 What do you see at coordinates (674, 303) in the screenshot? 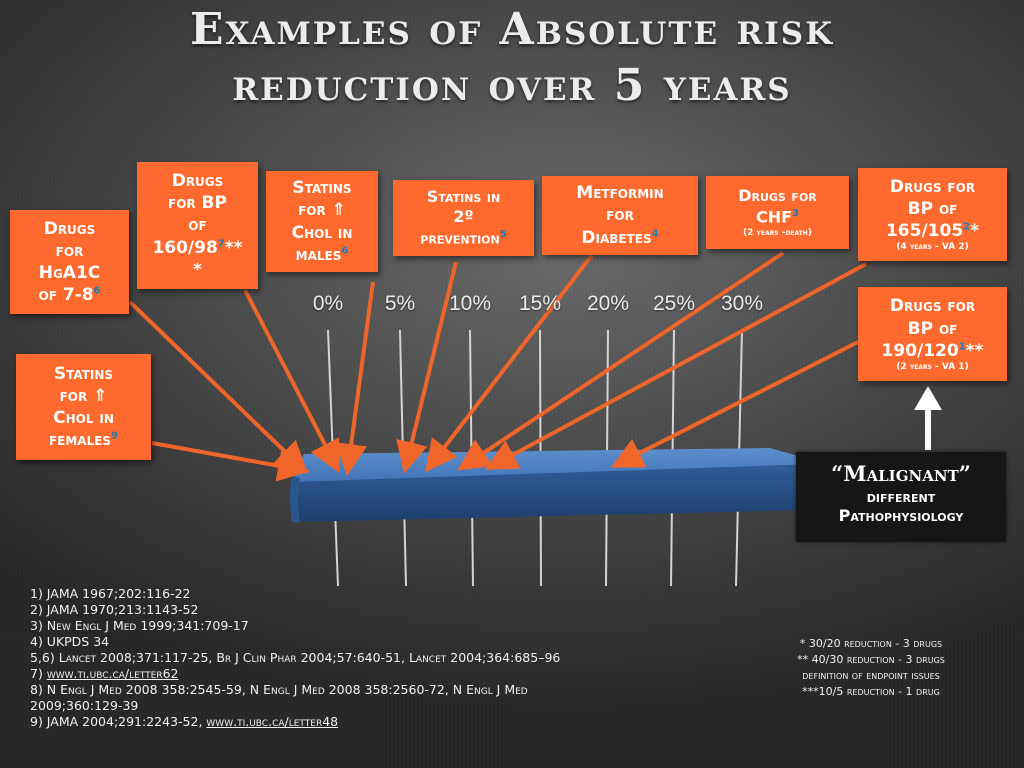
I see `x-tick-label-5: 25%` at bounding box center [674, 303].